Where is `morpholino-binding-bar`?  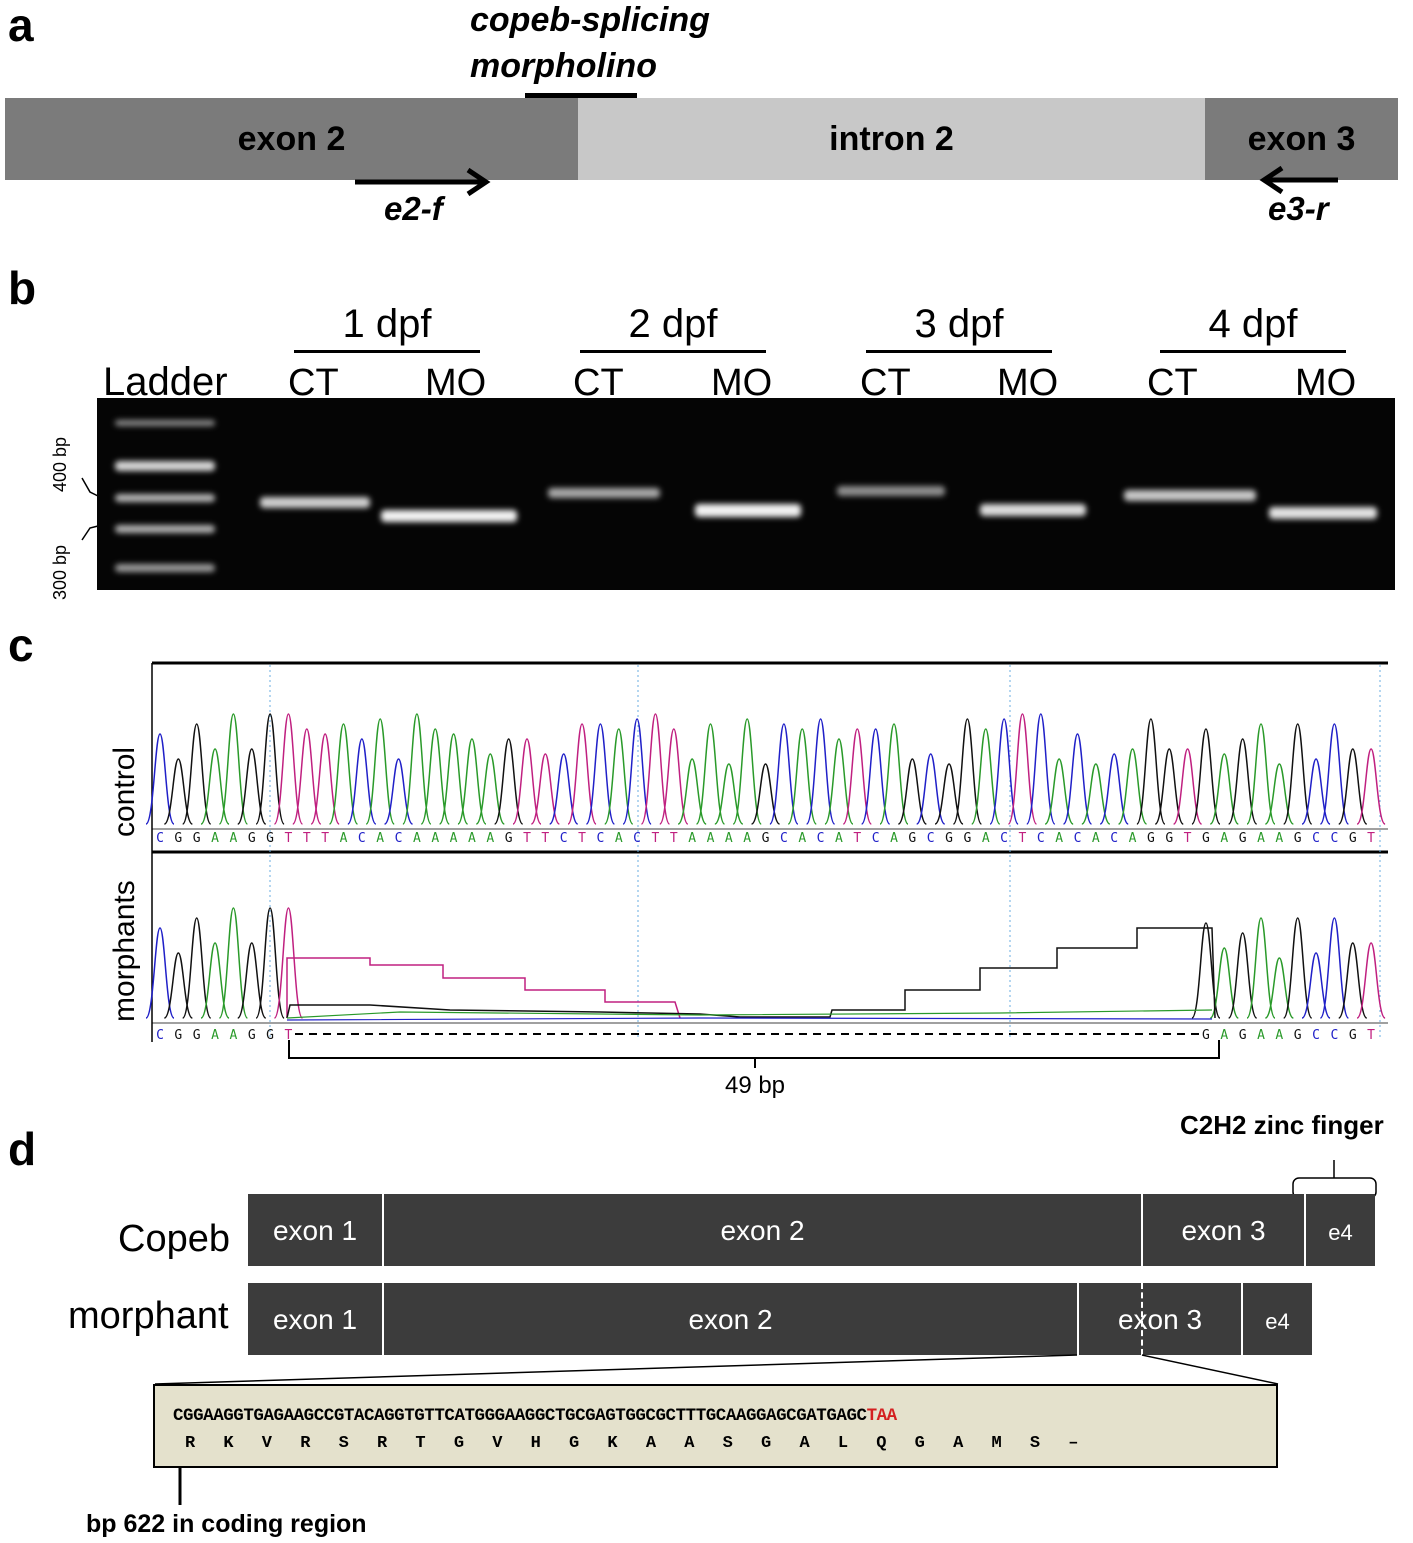
morpholino-binding-bar is located at coordinates (581, 97).